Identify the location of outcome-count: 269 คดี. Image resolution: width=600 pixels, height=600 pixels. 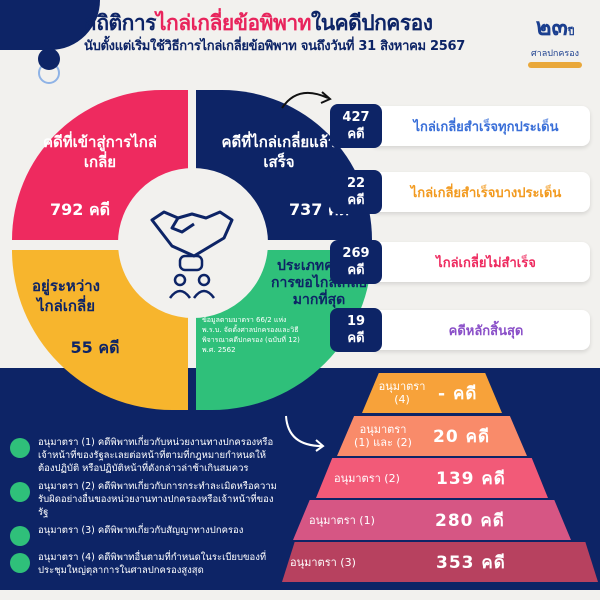
(356, 262).